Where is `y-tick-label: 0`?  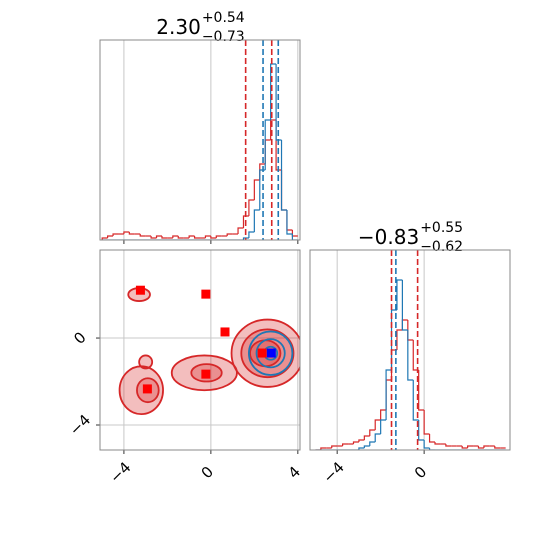 y-tick-label: 0 is located at coordinates (79, 337).